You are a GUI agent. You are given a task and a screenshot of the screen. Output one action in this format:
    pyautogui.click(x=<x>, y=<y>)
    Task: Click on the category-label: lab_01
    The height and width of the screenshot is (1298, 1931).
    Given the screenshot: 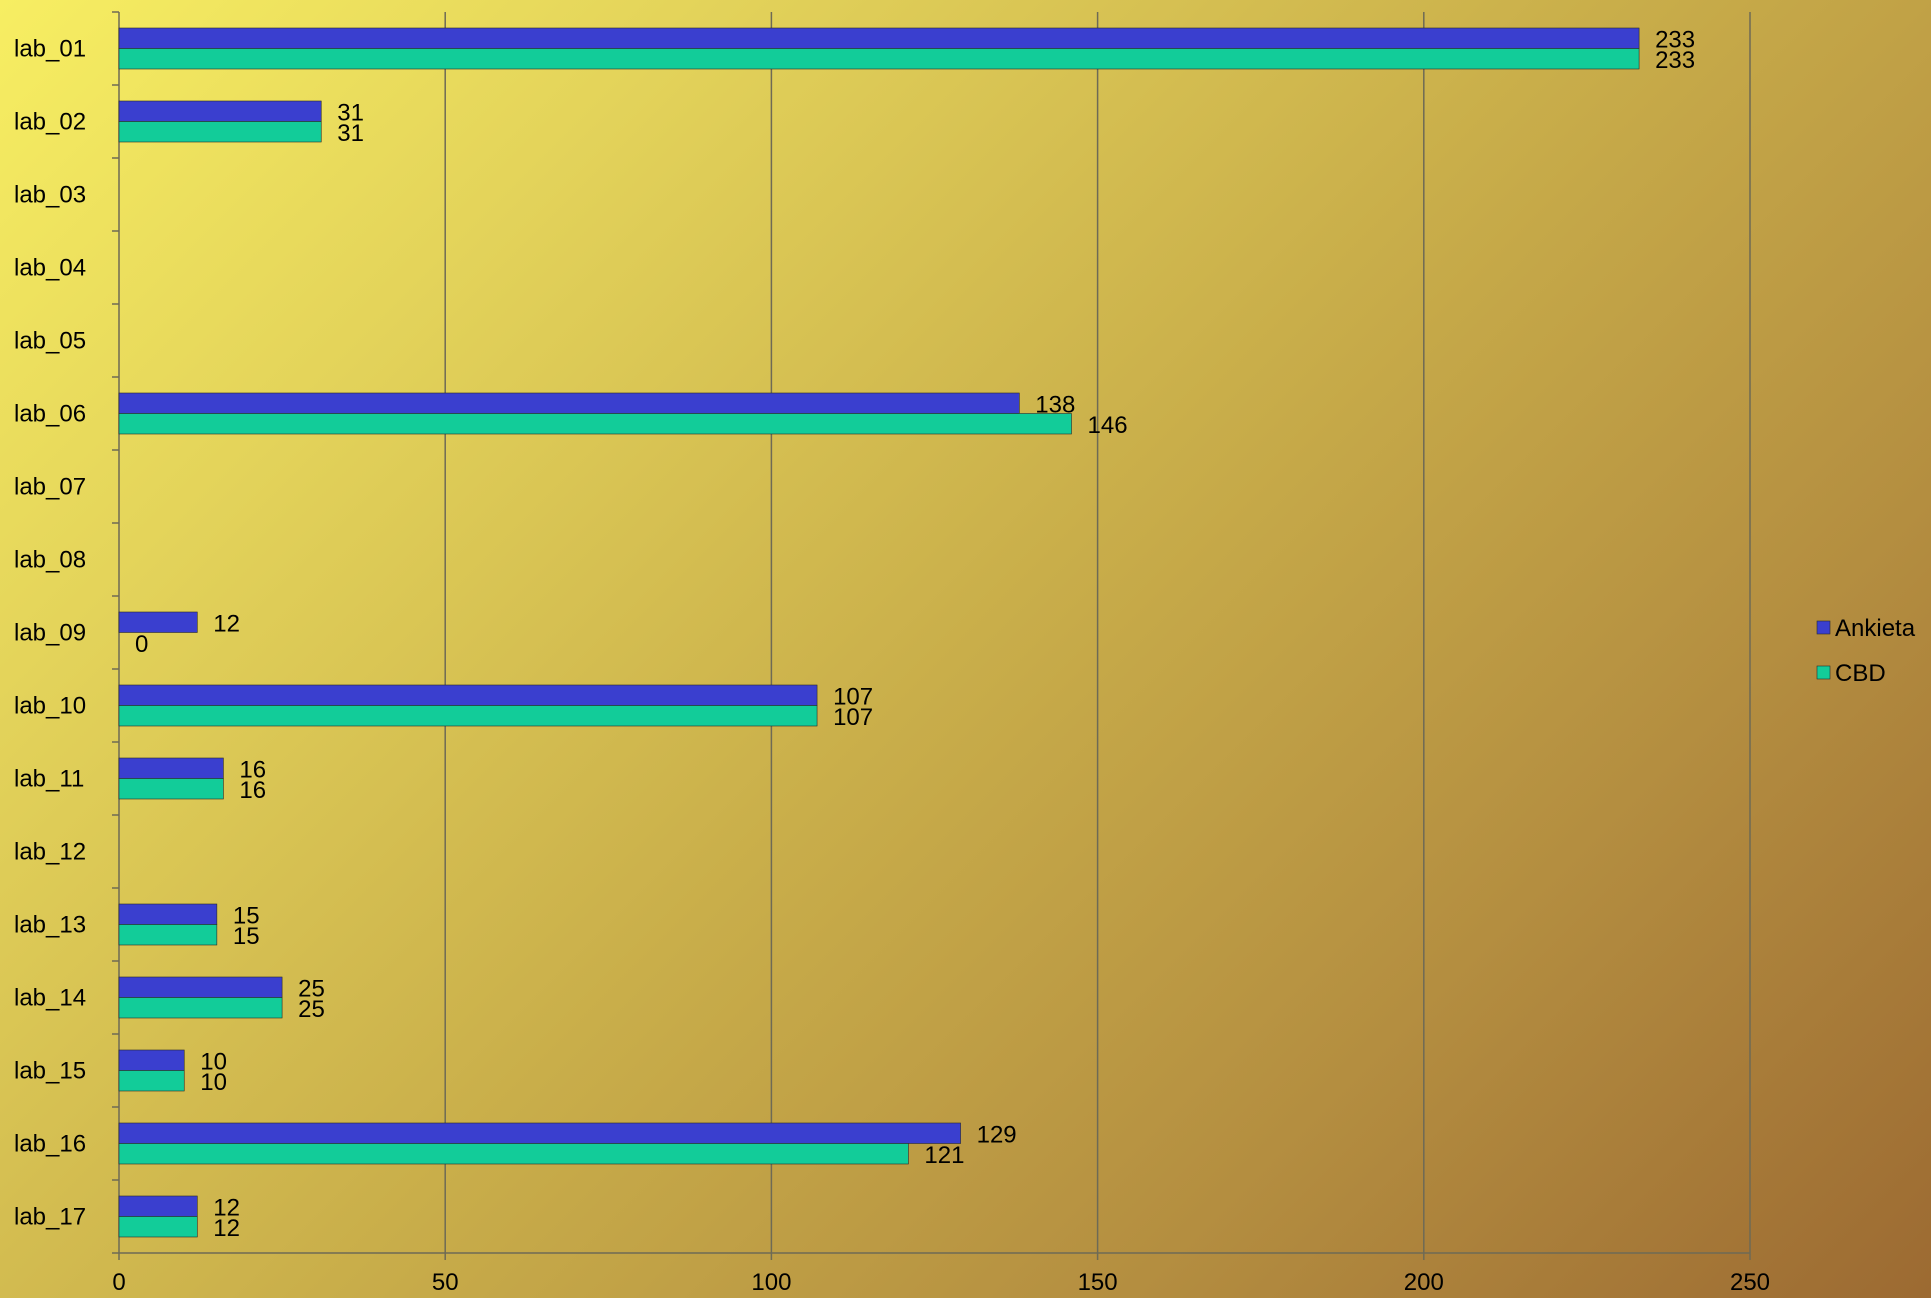 What is the action you would take?
    pyautogui.click(x=50, y=49)
    